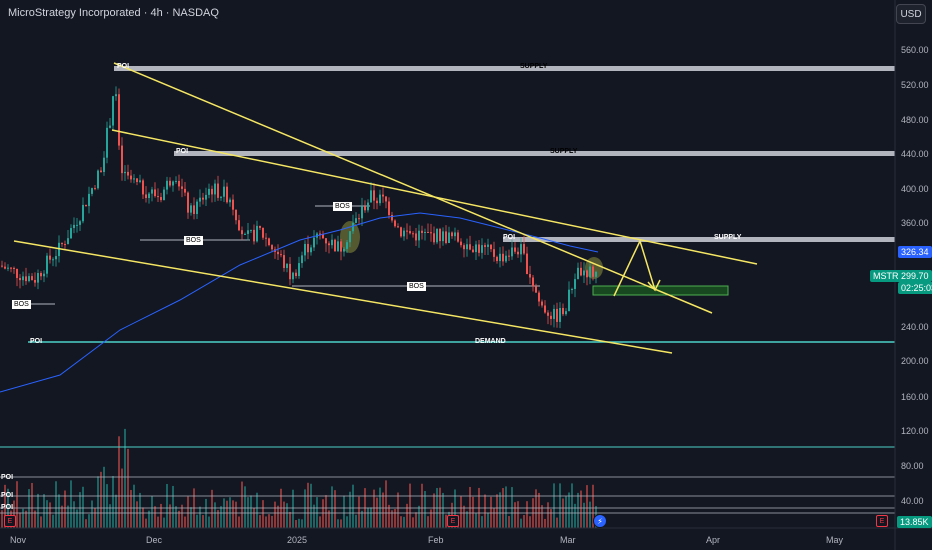 This screenshot has height=550, width=932. What do you see at coordinates (7, 477) in the screenshot?
I see `poi-label-vol-1: POI` at bounding box center [7, 477].